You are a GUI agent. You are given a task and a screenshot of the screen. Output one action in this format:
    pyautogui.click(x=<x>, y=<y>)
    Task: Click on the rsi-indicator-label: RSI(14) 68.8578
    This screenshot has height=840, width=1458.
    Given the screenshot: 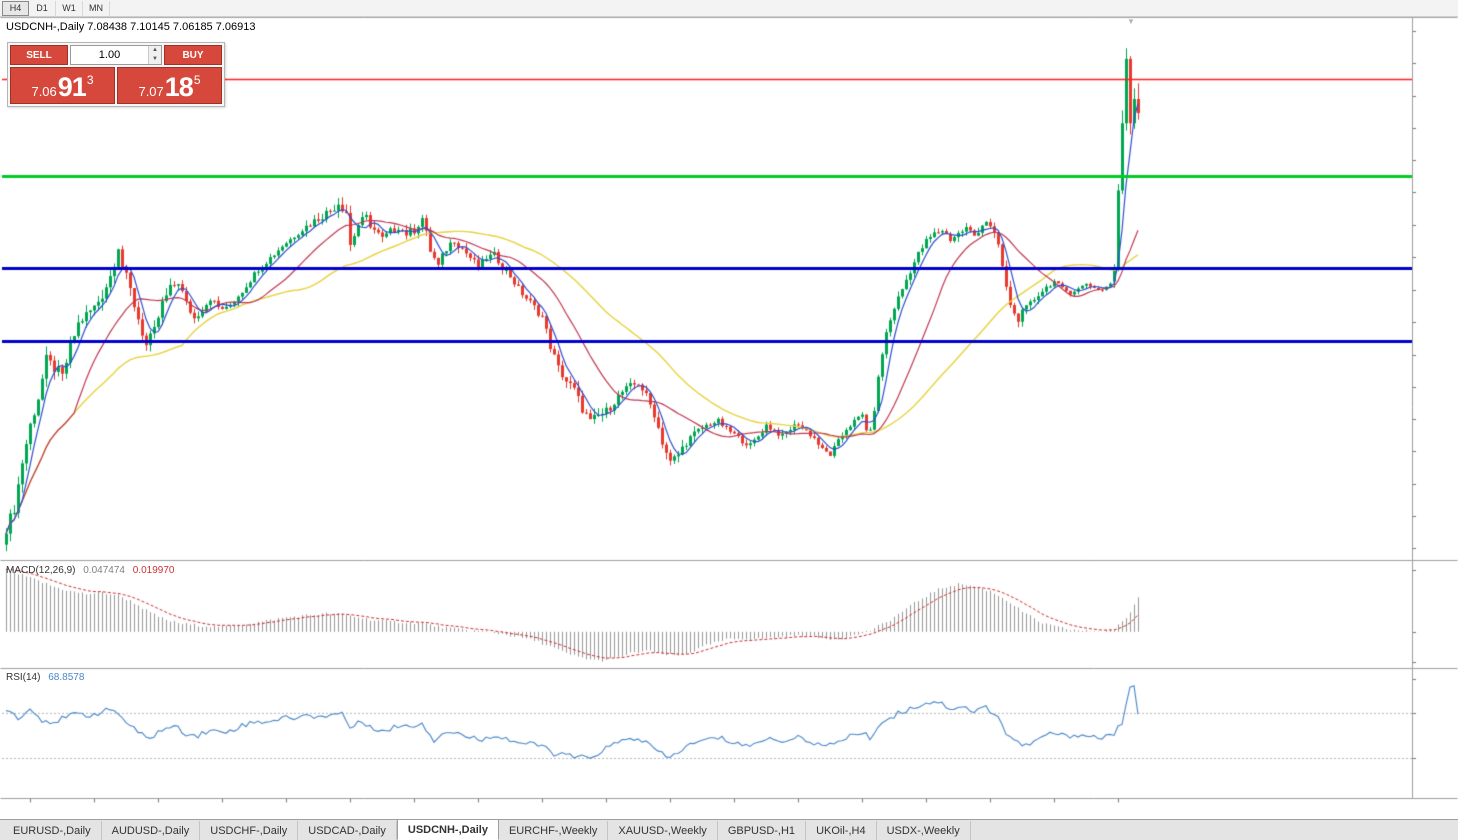 What is the action you would take?
    pyautogui.click(x=45, y=677)
    